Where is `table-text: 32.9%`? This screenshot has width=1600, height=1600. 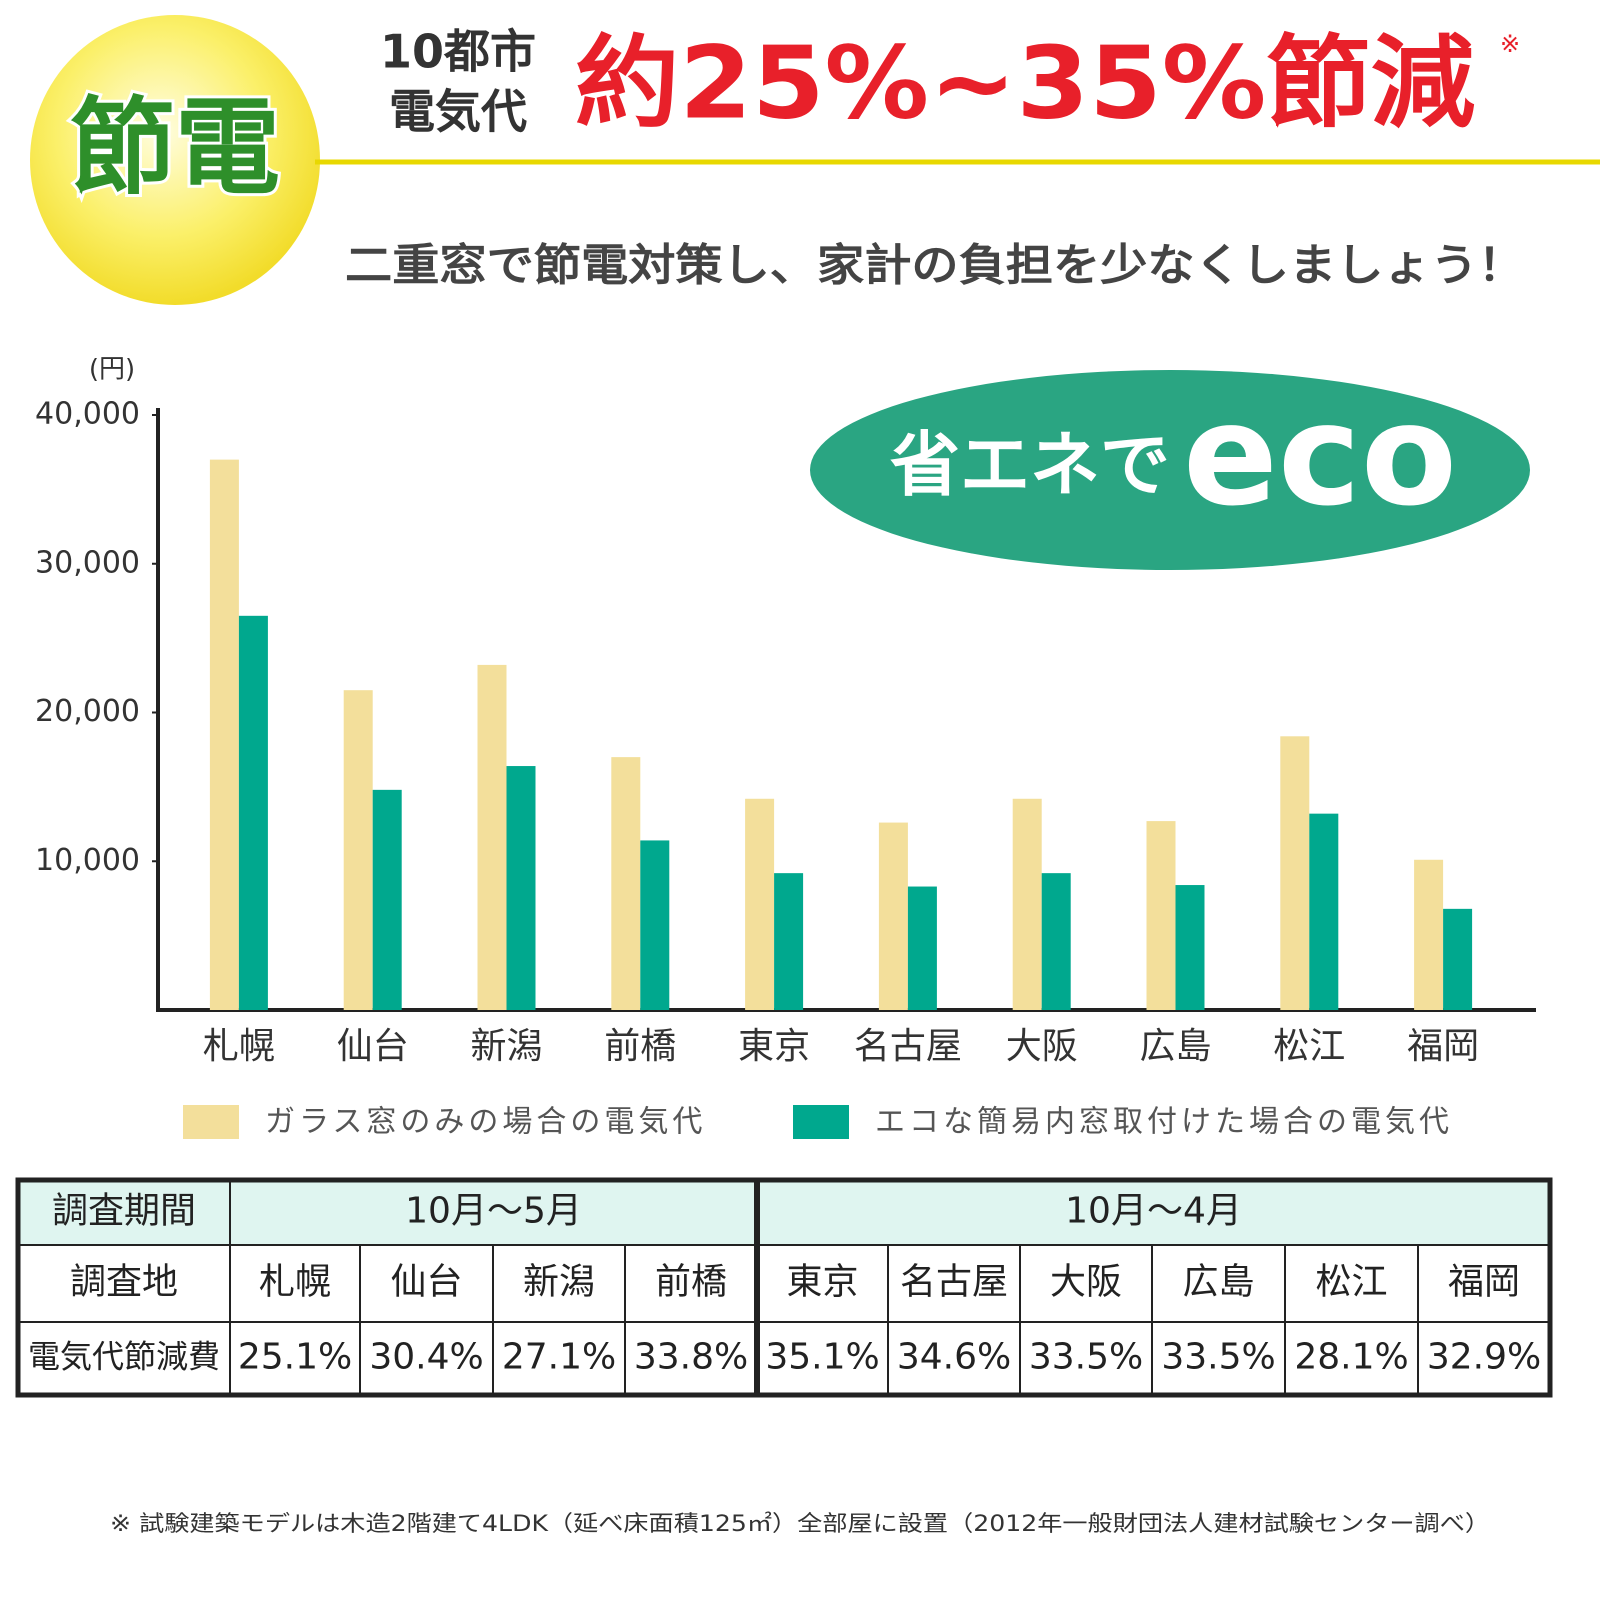 table-text: 32.9% is located at coordinates (1484, 1357).